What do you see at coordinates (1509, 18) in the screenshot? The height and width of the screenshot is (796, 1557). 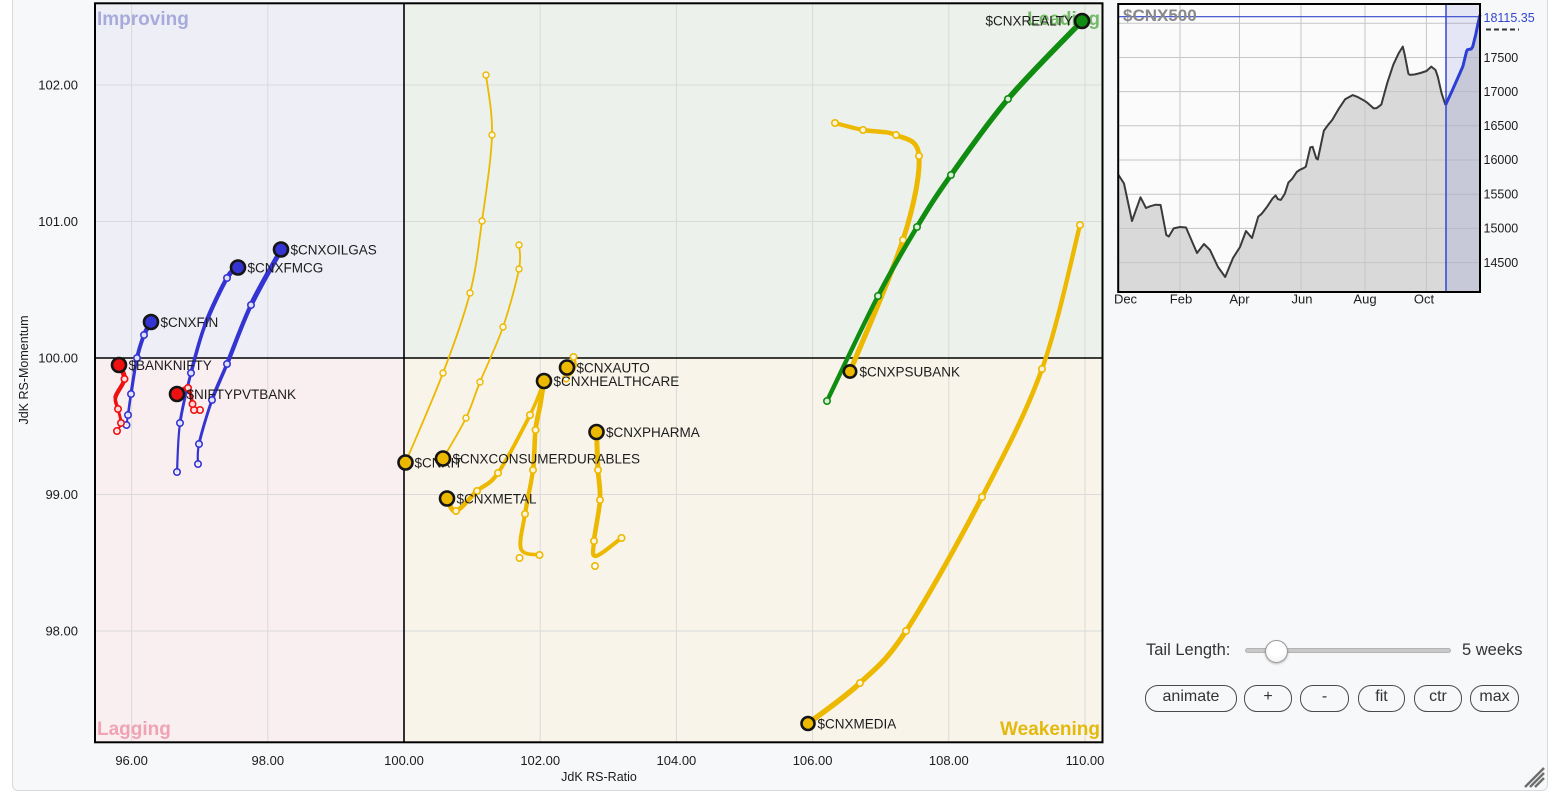 I see `svg-text: 18115.35` at bounding box center [1509, 18].